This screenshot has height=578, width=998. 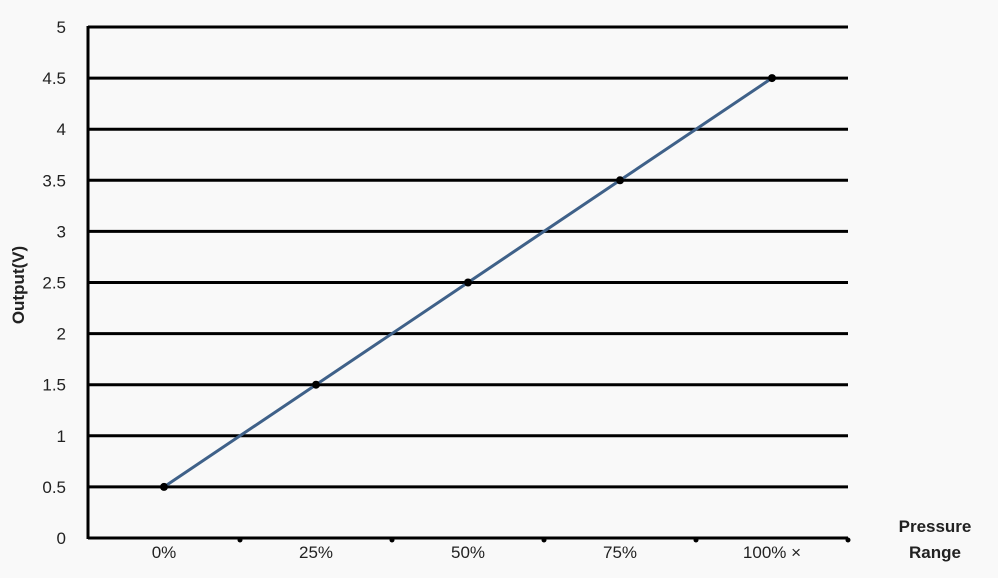 I want to click on y-tick-label: 2.5, so click(x=54, y=283).